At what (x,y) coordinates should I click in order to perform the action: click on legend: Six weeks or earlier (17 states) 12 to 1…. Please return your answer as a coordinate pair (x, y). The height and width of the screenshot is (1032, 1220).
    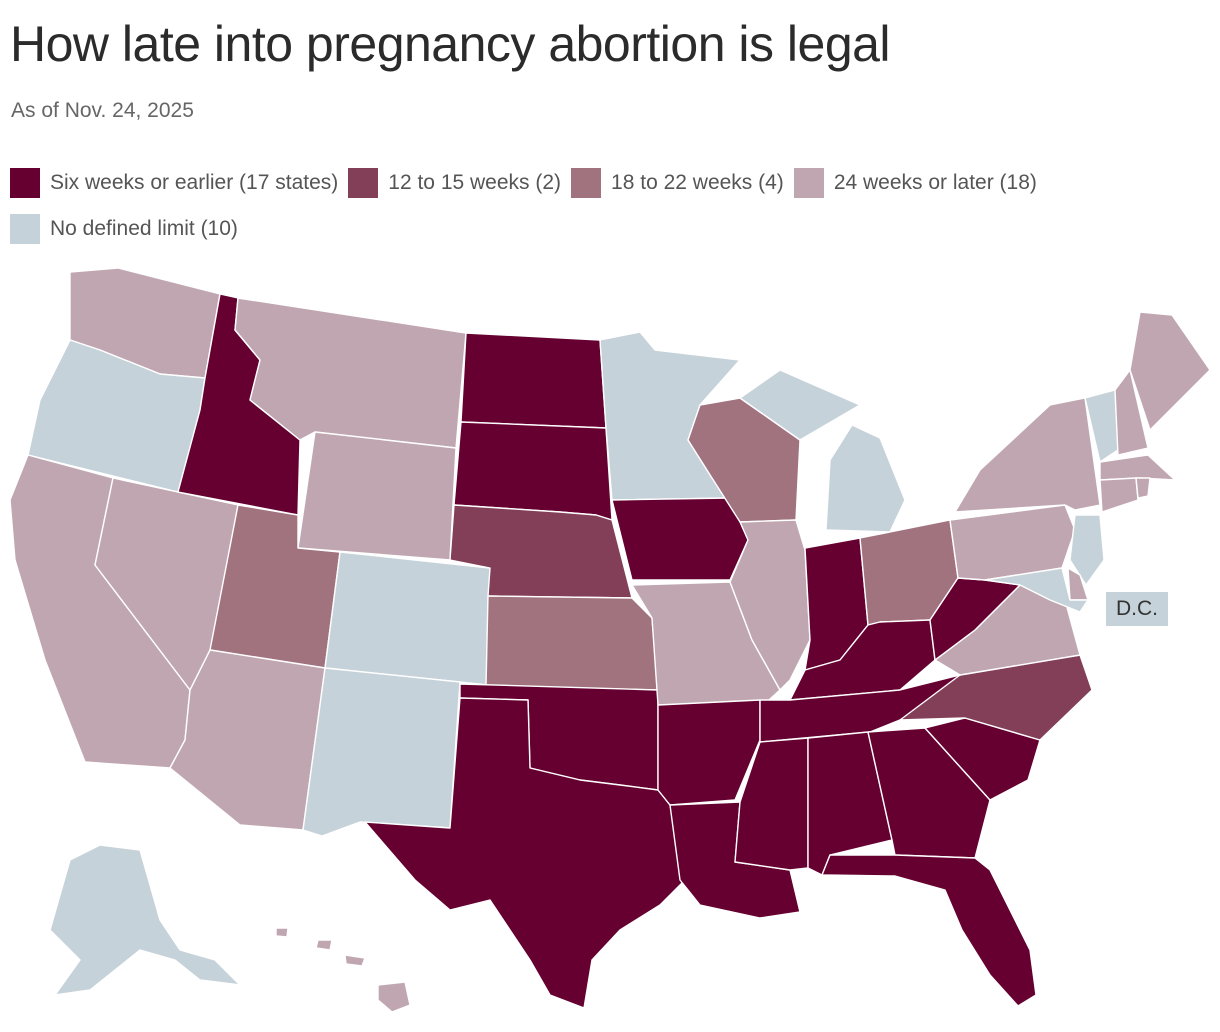
    Looking at the image, I should click on (600, 206).